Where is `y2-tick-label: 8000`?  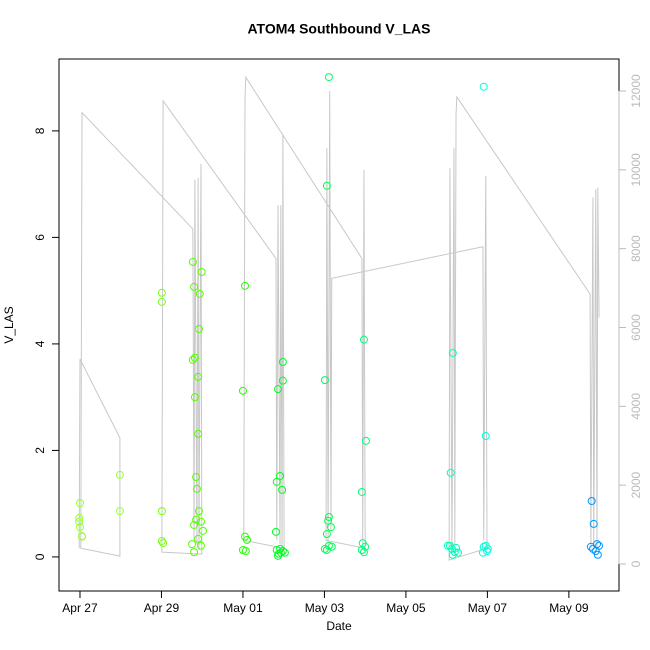 y2-tick-label: 8000 is located at coordinates (636, 248).